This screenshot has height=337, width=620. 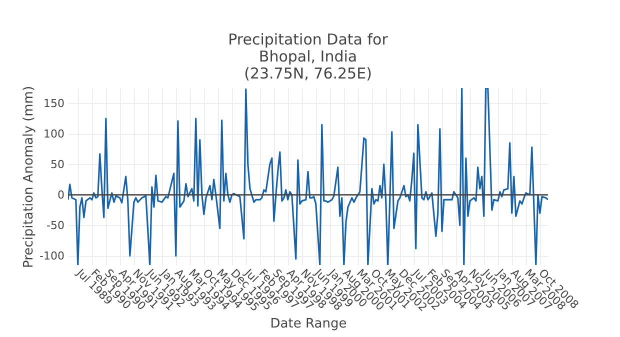 What do you see at coordinates (61, 195) in the screenshot?
I see `y-tick-label: 0` at bounding box center [61, 195].